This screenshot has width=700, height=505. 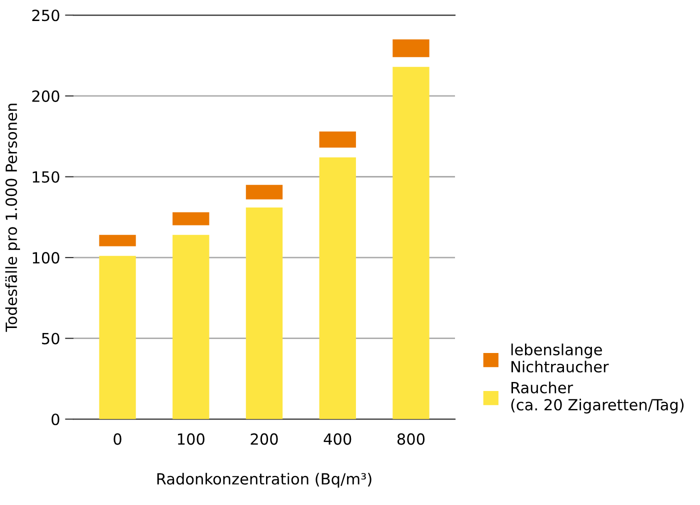 I want to click on legend-label: Raucher (ca. 20 Zigaretten/Tag), so click(x=597, y=398).